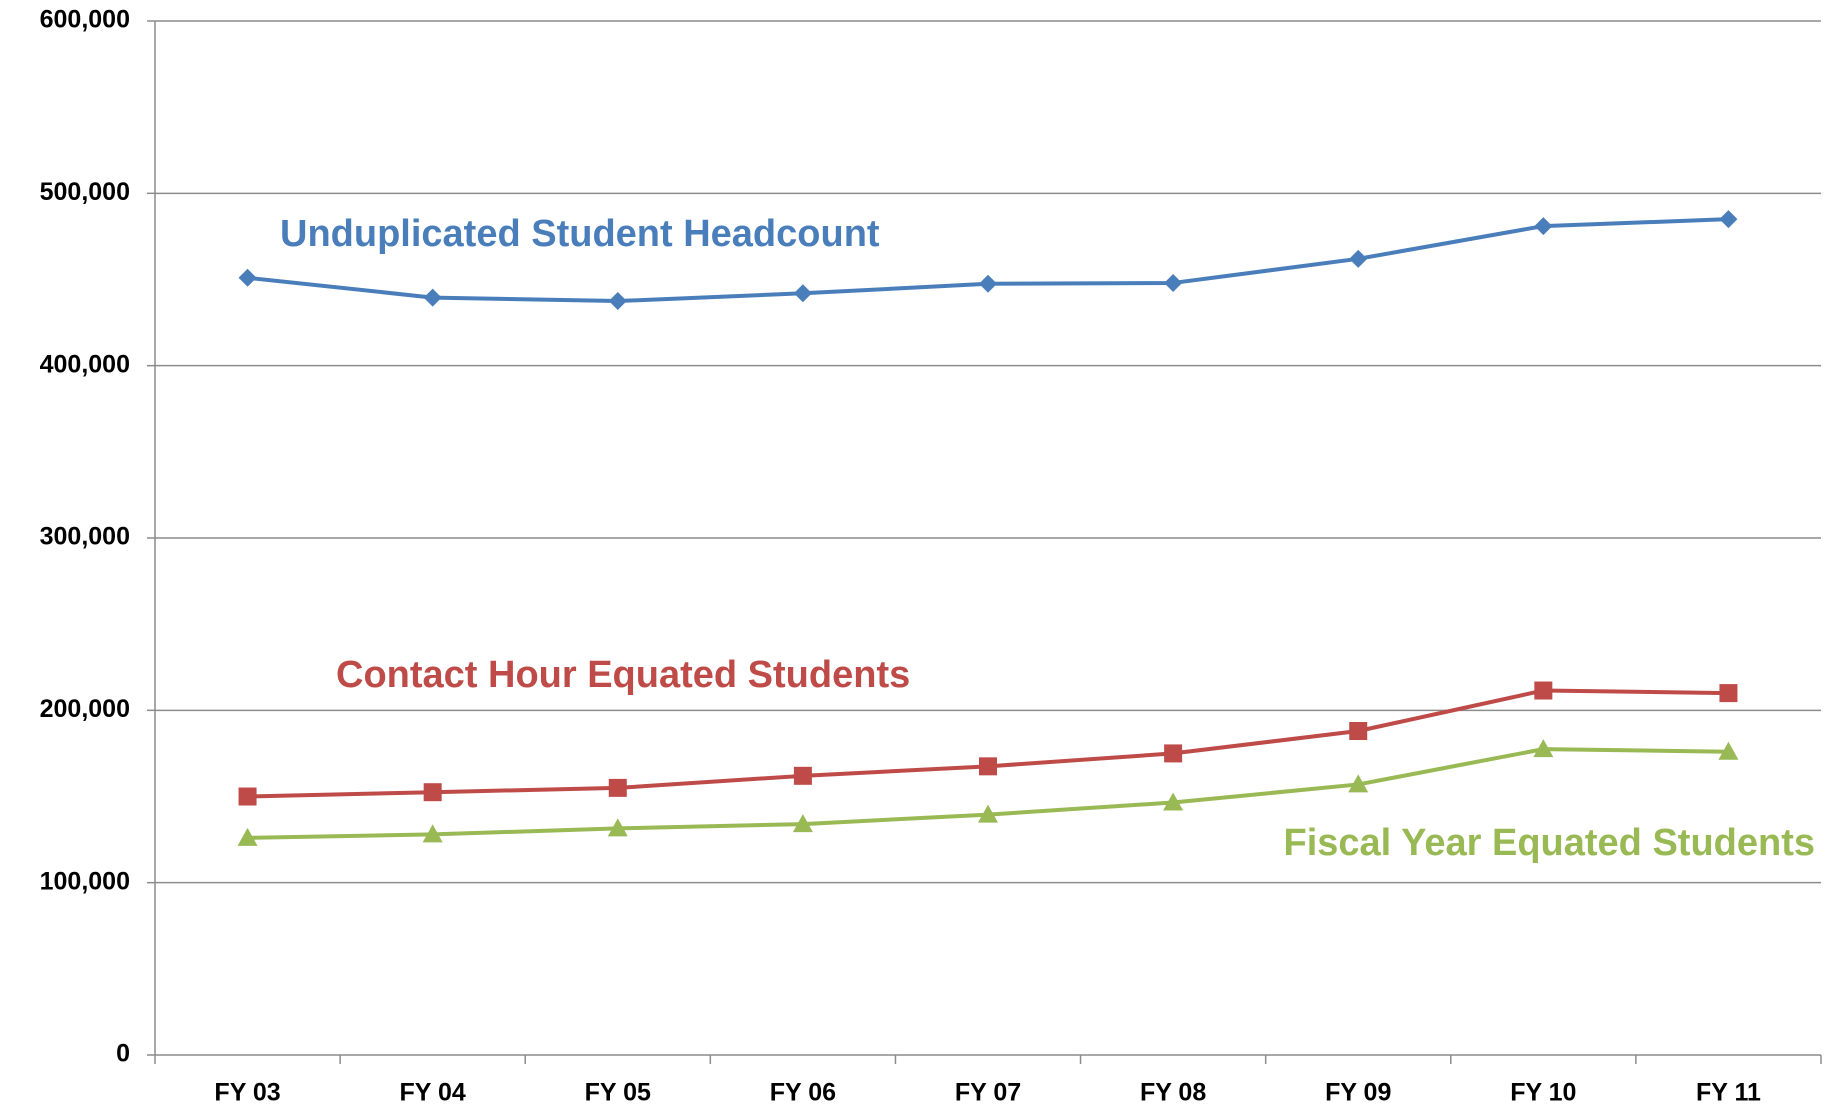  I want to click on x-tick-label: FY 09, so click(1358, 1093).